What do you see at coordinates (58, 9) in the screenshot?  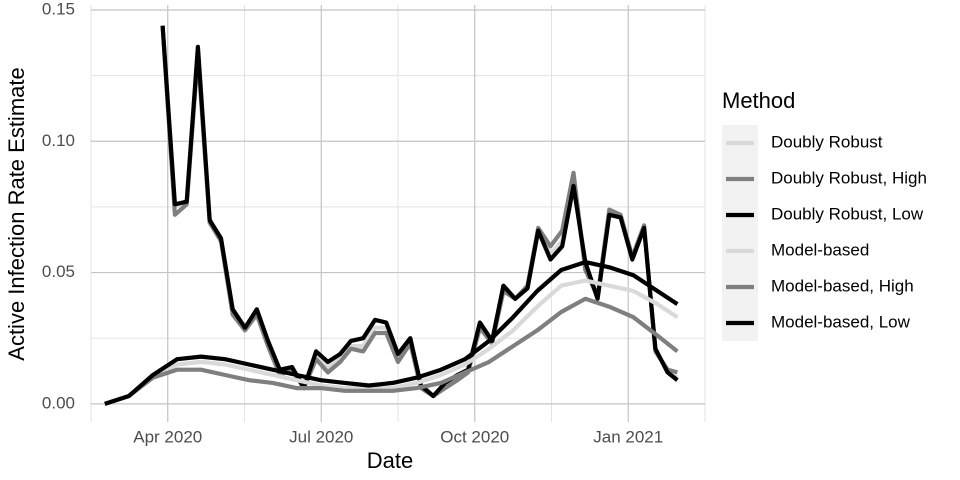 I see `y-tick-label: 0.15` at bounding box center [58, 9].